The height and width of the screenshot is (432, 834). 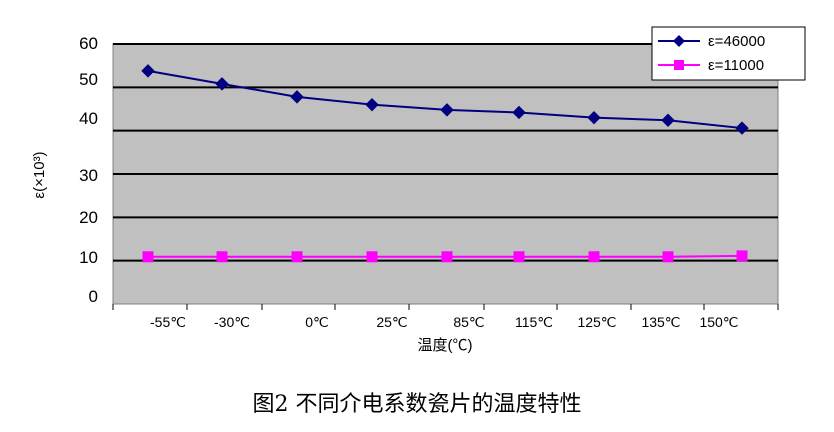 I want to click on y-tick-label: 40, so click(x=88, y=118).